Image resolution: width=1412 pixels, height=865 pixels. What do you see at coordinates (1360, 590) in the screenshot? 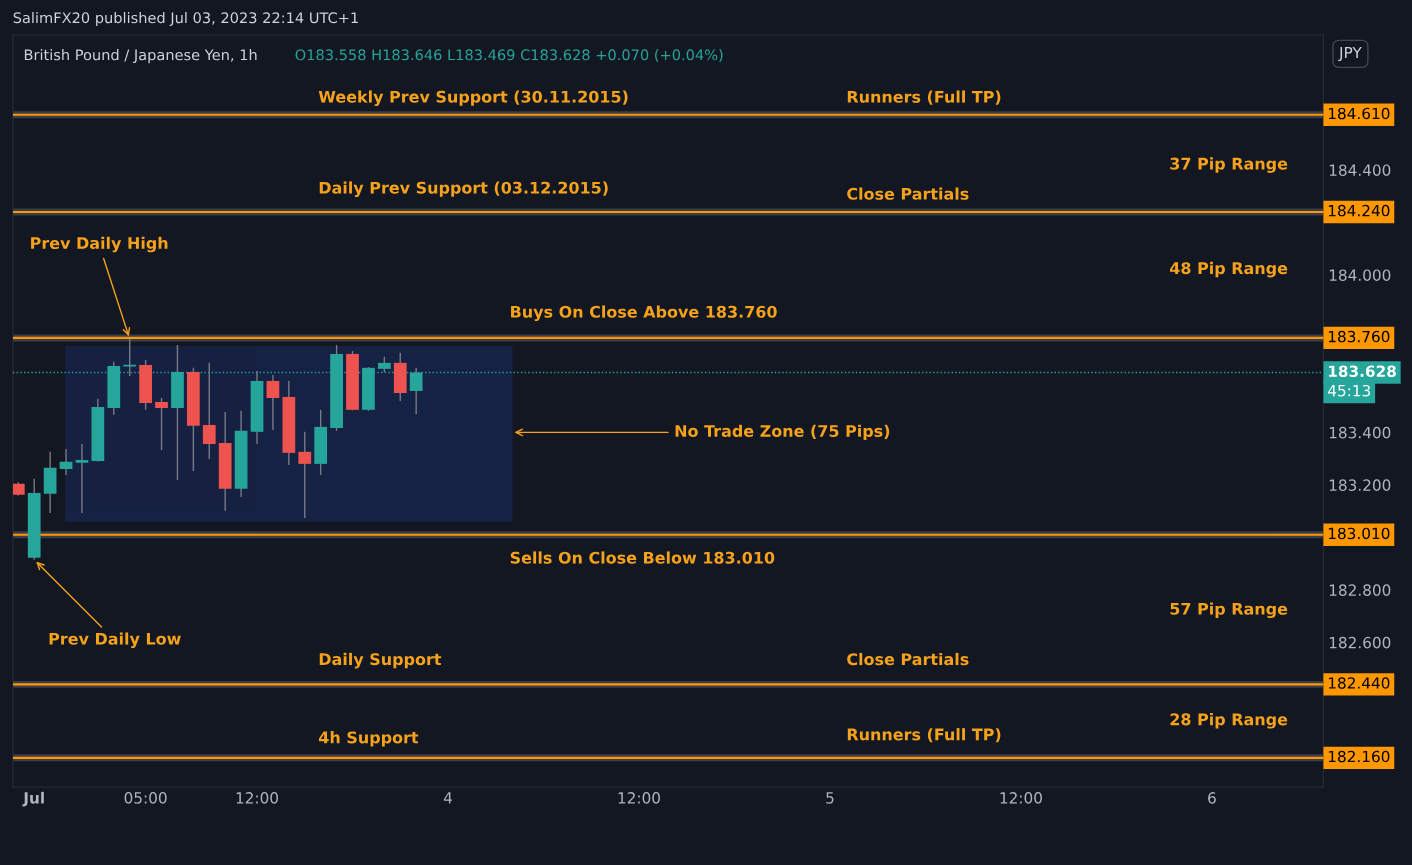
I see `y-tick-label: 182.800` at bounding box center [1360, 590].